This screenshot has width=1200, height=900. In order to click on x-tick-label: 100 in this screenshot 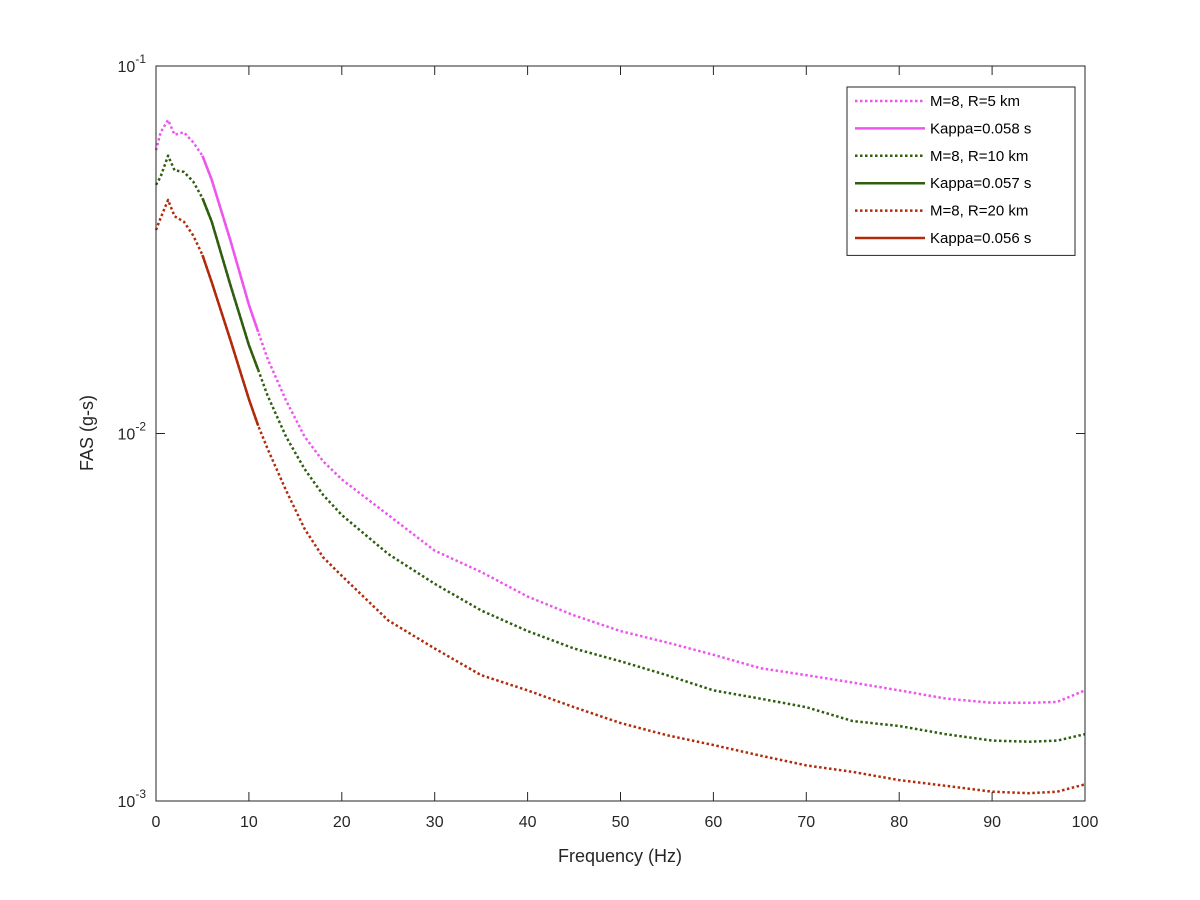, I will do `click(1085, 822)`.